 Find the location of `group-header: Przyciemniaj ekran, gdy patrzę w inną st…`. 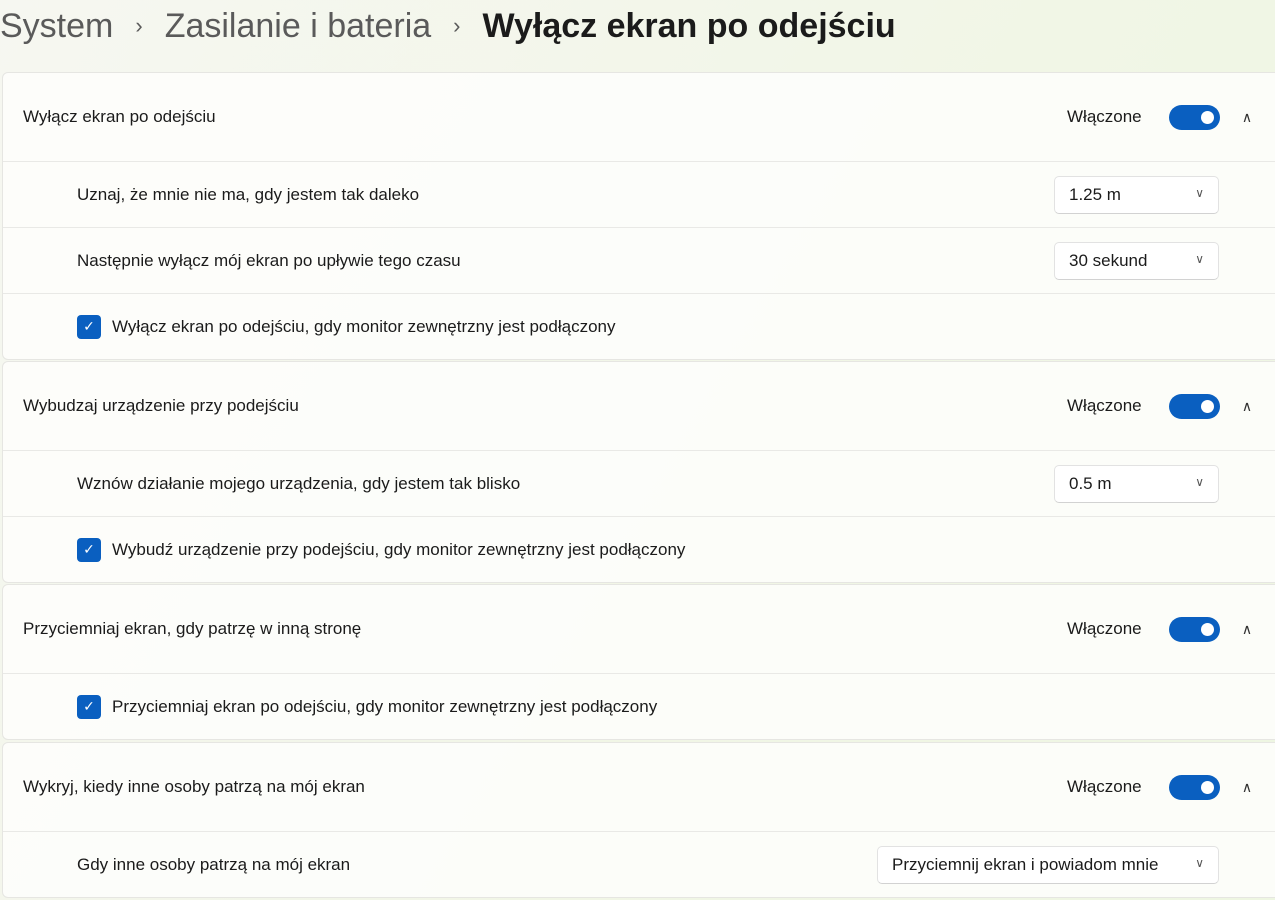

group-header: Przyciemniaj ekran, gdy patrzę w inną st… is located at coordinates (639, 629).